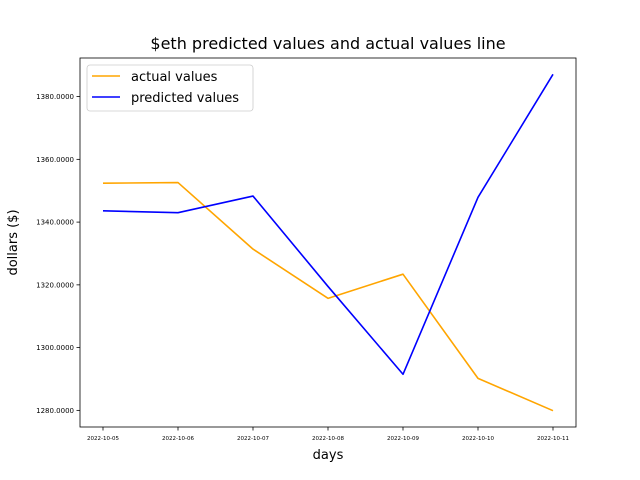 This screenshot has height=480, width=640. Describe the element at coordinates (55, 285) in the screenshot. I see `y-tick-label: 1320.0000` at that location.